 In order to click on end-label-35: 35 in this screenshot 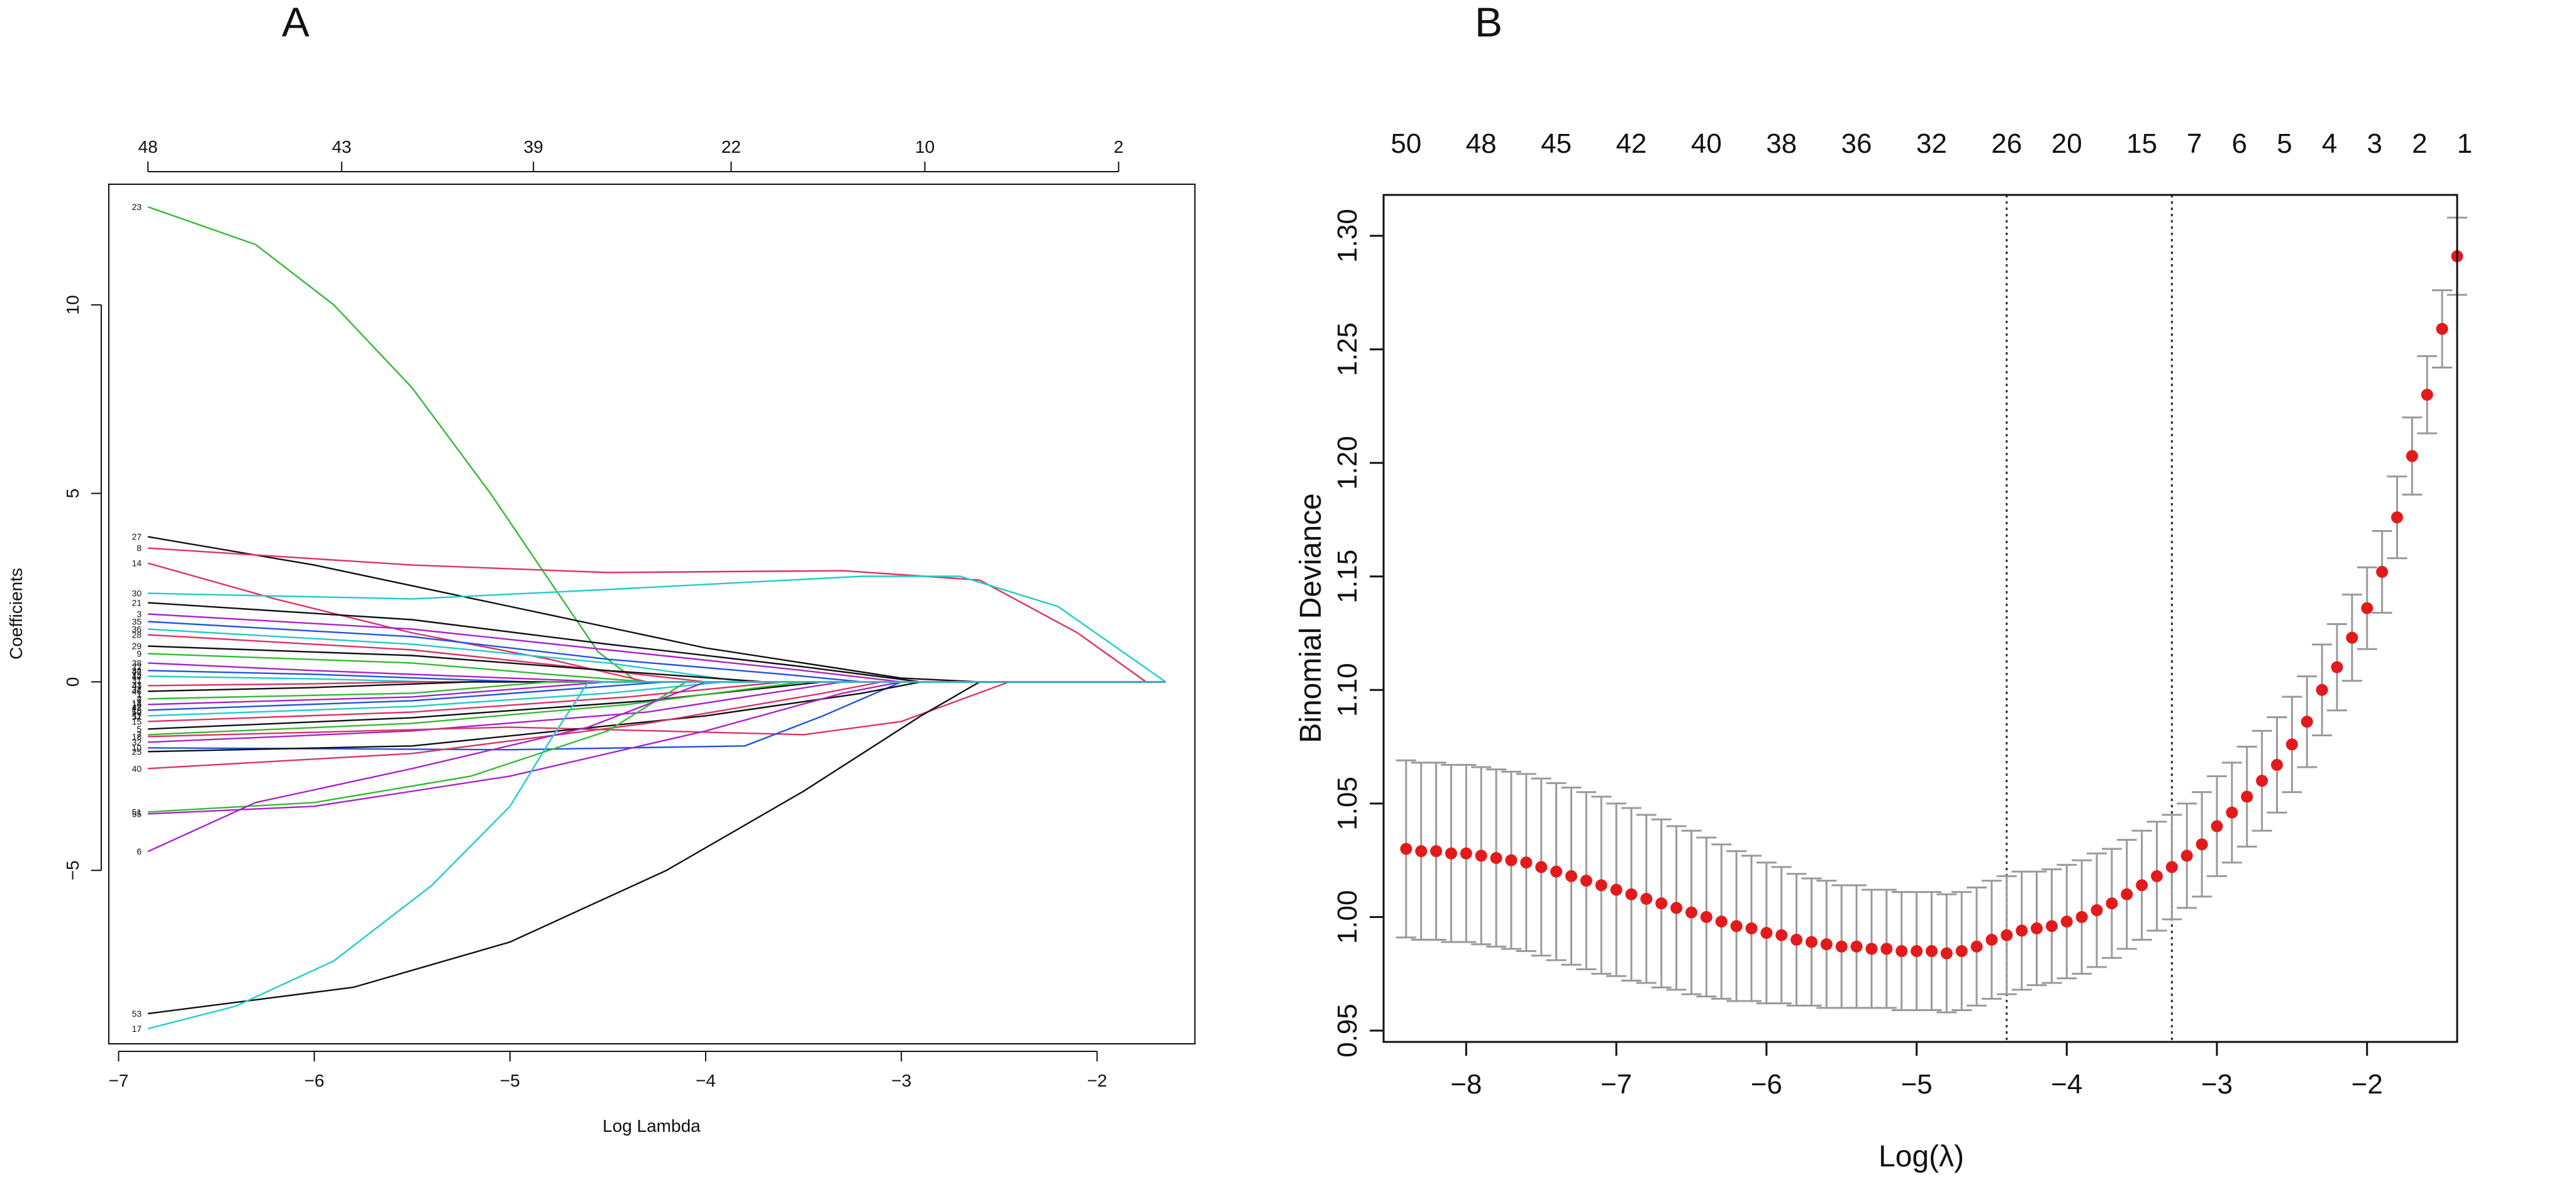, I will do `click(137, 621)`.